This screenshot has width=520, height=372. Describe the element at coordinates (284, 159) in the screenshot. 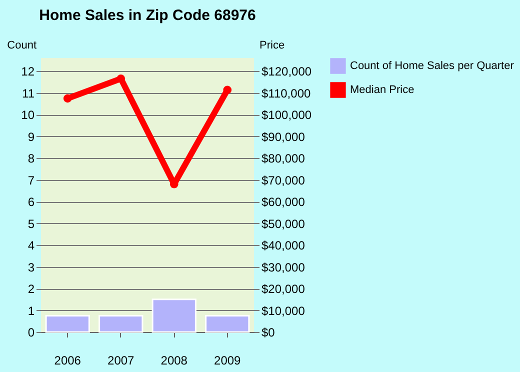

I see `y2-tick-label: $80,000` at that location.